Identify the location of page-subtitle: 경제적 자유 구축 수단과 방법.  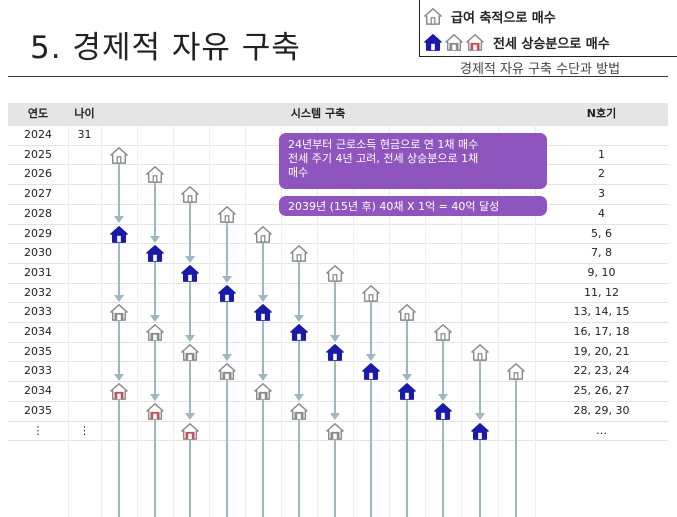
(540, 69).